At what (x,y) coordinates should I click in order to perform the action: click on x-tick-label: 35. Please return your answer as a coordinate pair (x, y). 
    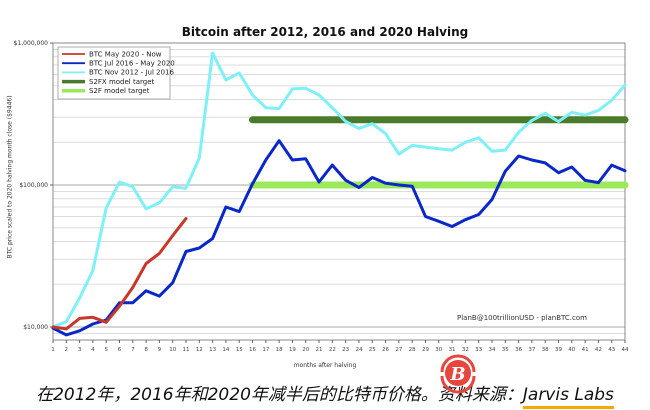
    Looking at the image, I should click on (505, 350).